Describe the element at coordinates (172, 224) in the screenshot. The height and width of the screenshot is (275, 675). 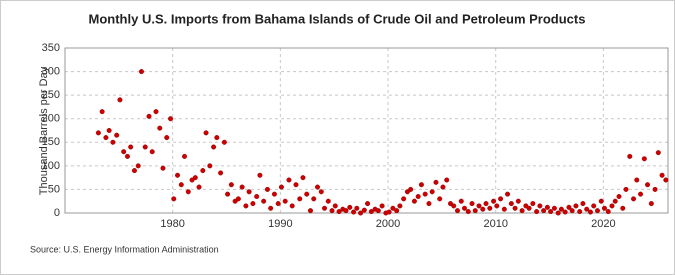
I see `x-tick-label: 1980` at that location.